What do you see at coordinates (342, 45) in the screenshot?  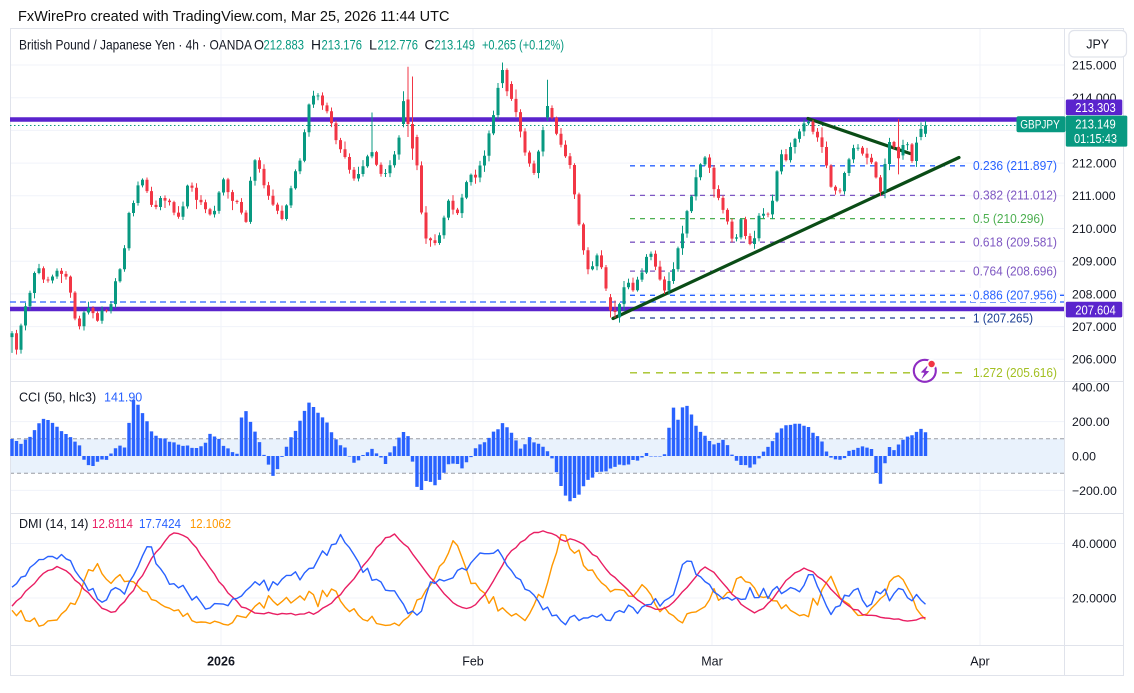 I see `svg-text: 213.176` at bounding box center [342, 45].